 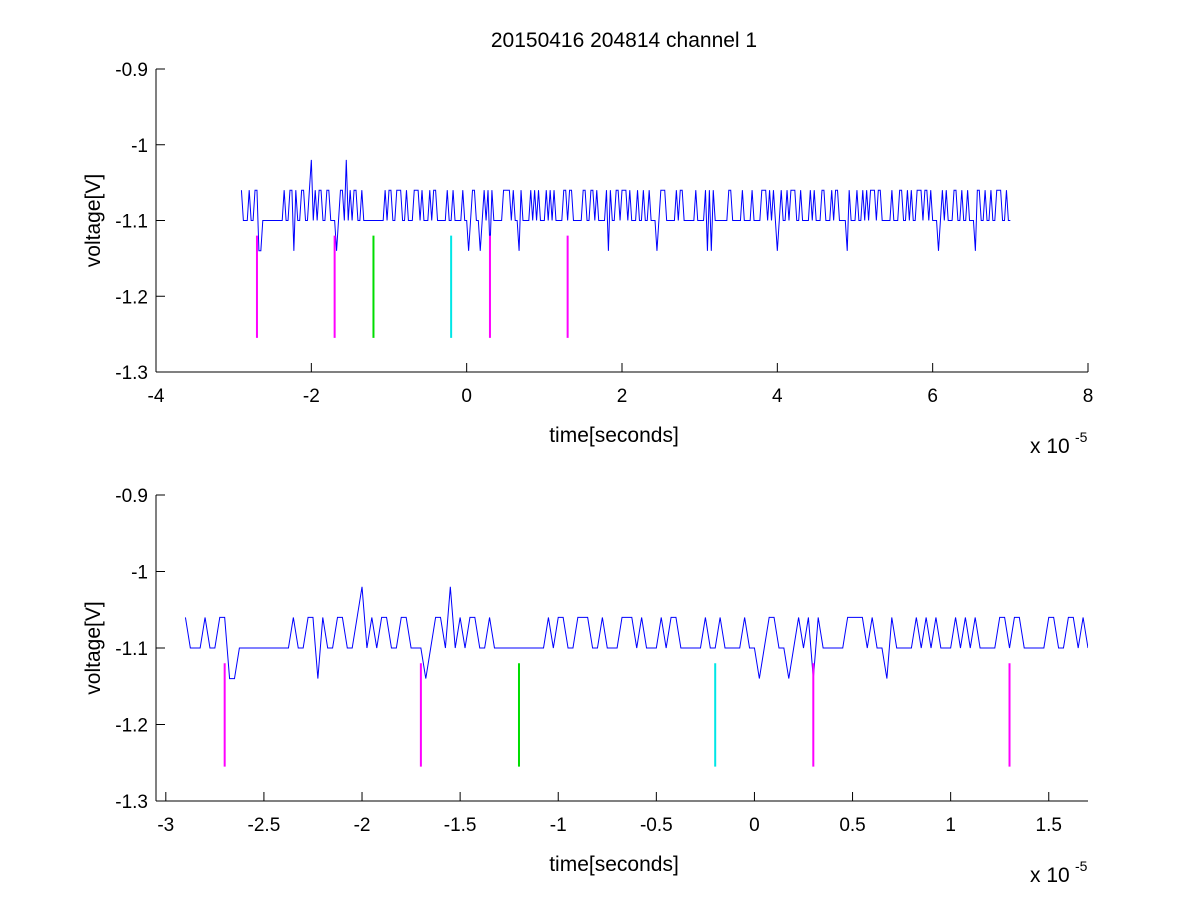 I want to click on x-tick-label: 4, so click(x=777, y=396).